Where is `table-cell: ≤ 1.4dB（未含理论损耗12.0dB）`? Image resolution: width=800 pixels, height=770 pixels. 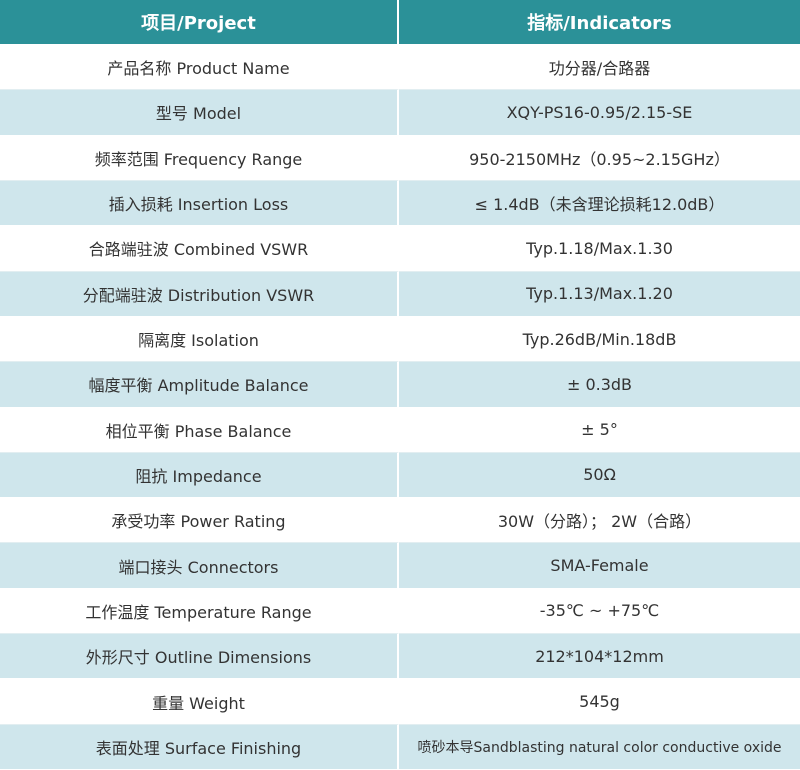 table-cell: ≤ 1.4dB（未含理论损耗12.0dB） is located at coordinates (599, 203).